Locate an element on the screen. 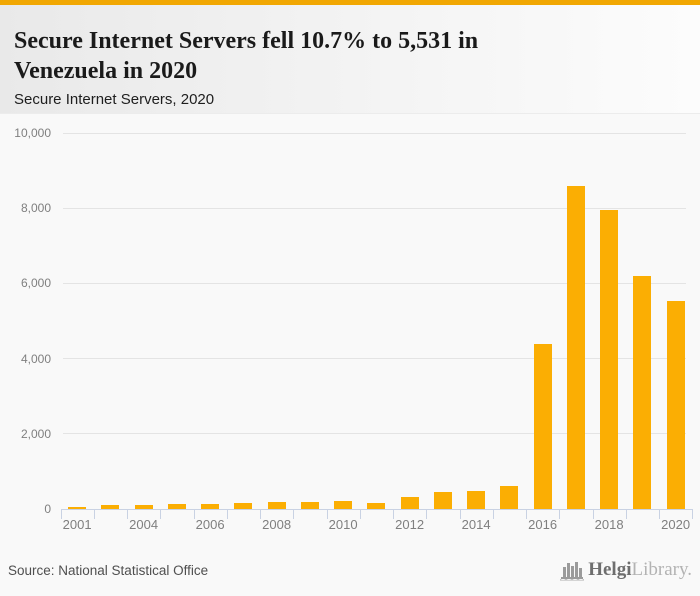 The height and width of the screenshot is (596, 700). x-axis-tick-label: 2004 is located at coordinates (144, 524).